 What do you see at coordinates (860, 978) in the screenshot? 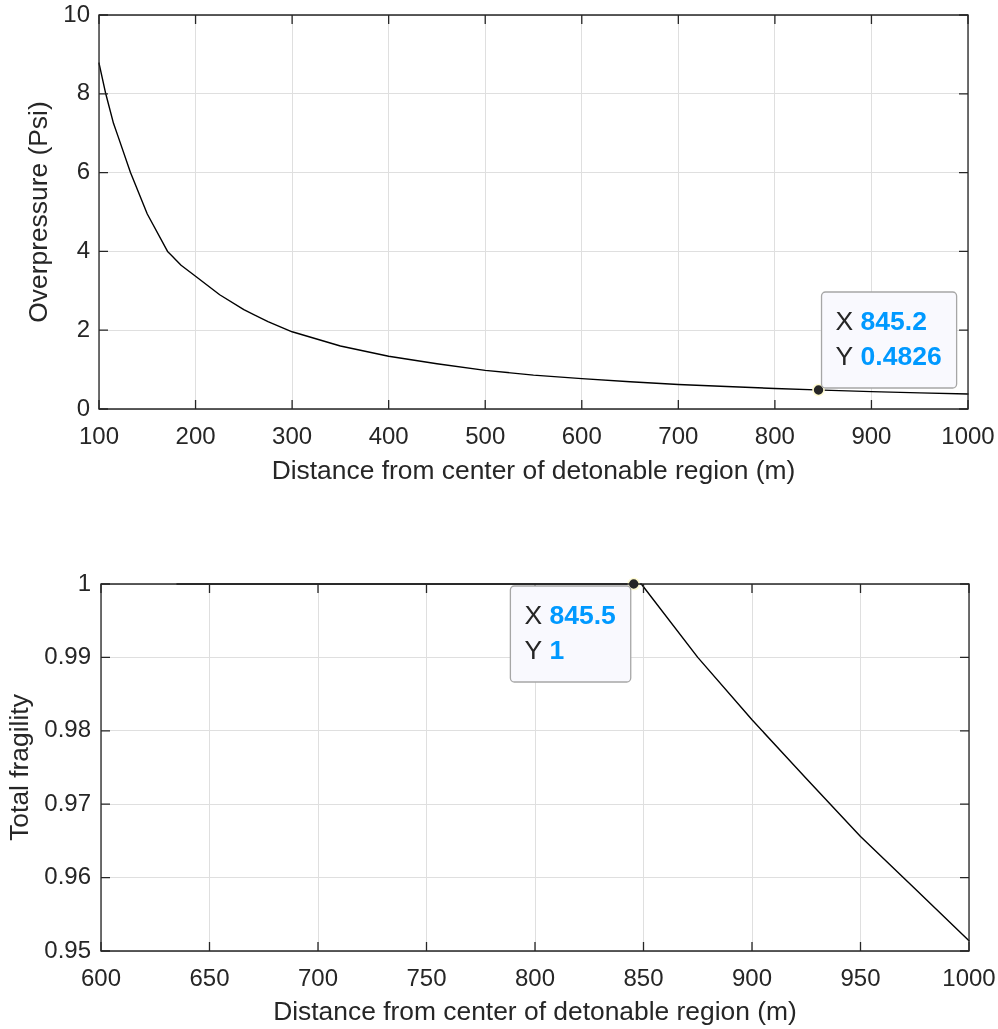
I see `x-tick-label: 950` at bounding box center [860, 978].